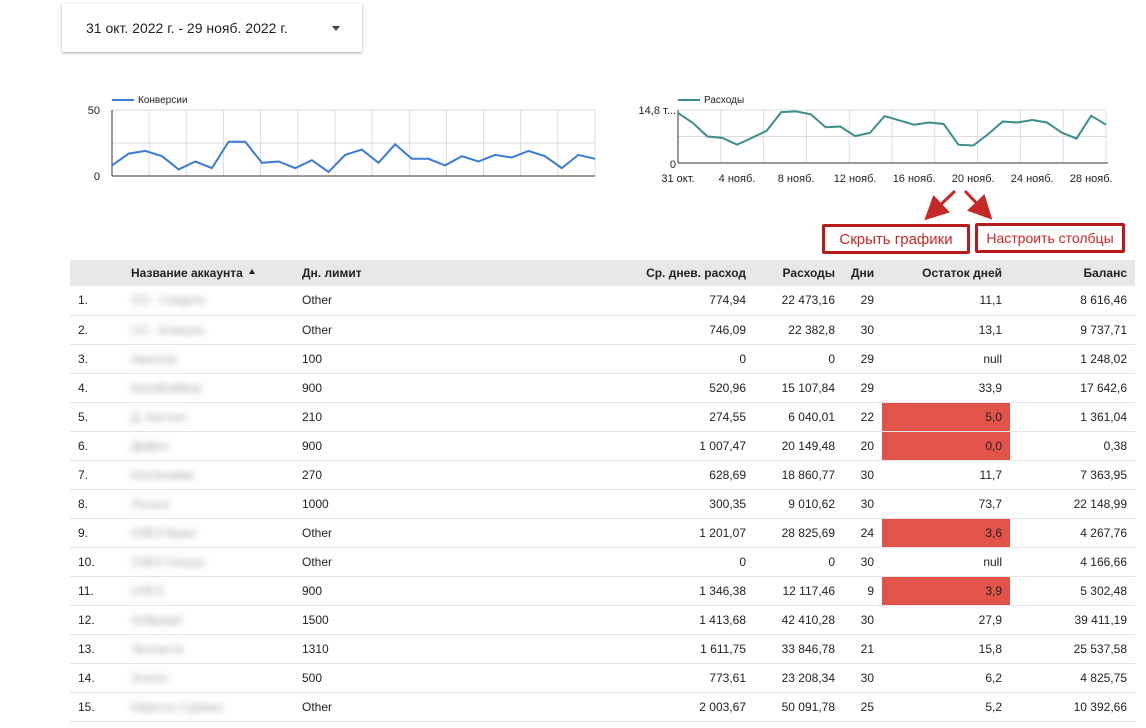 The height and width of the screenshot is (728, 1146). Describe the element at coordinates (96, 301) in the screenshot. I see `cell-row-number: 1.` at that location.